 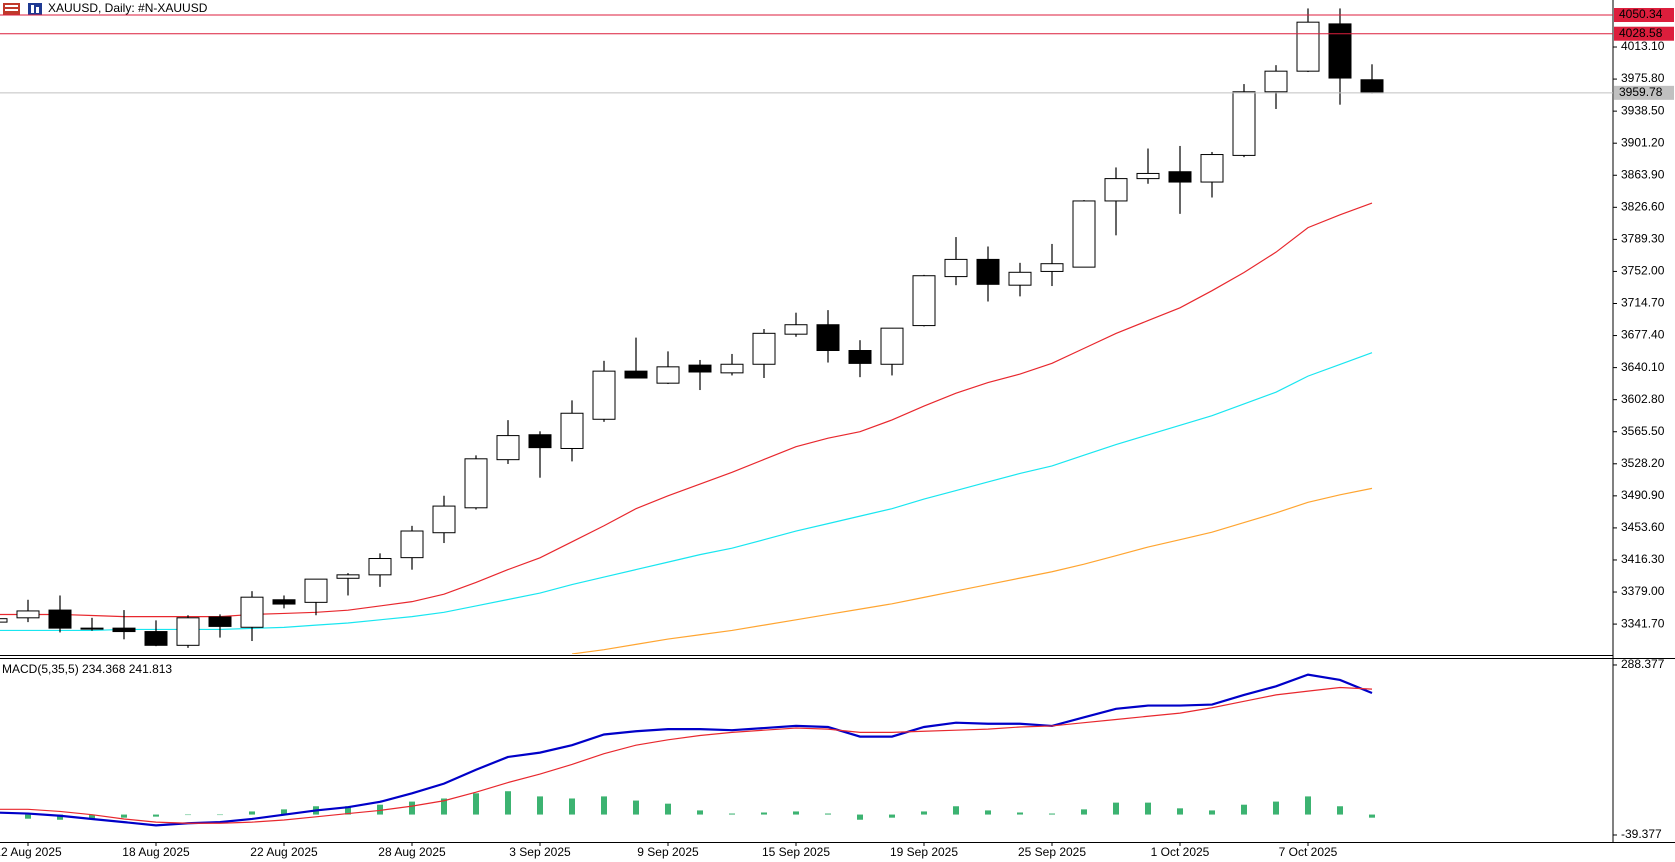 What do you see at coordinates (87, 669) in the screenshot?
I see `indicator-title: MACD(5,35,5) 234.368 241.813` at bounding box center [87, 669].